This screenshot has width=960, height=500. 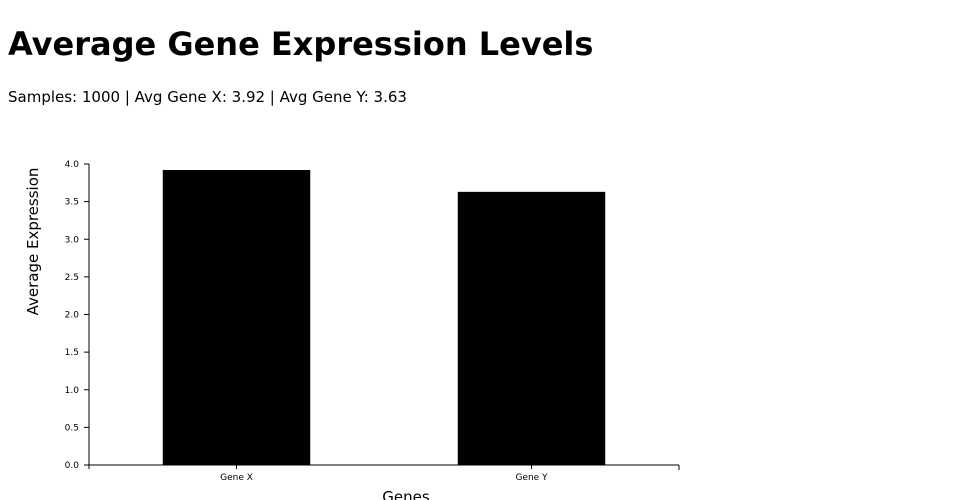 I want to click on y-tick-label: 1.0, so click(x=72, y=391).